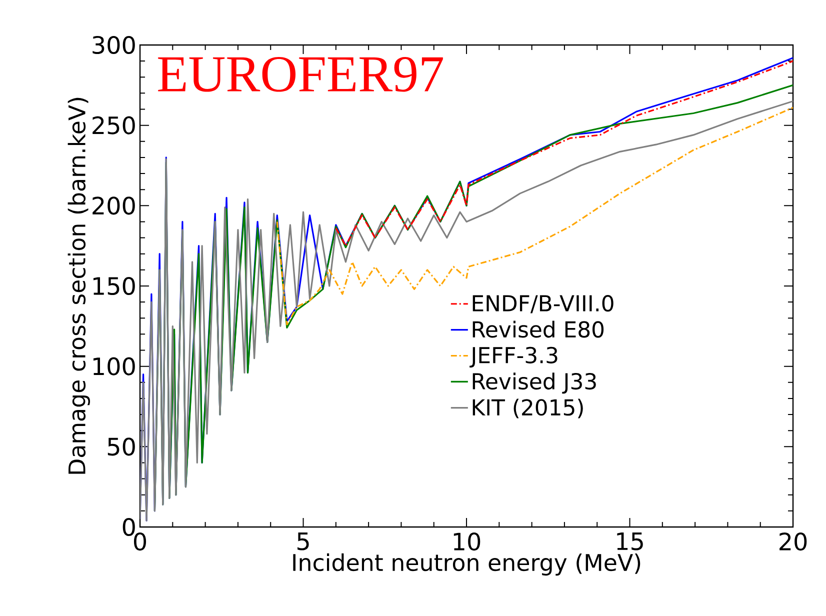 The width and height of the screenshot is (826, 616). Describe the element at coordinates (543, 304) in the screenshot. I see `legend-label: ENDF/B-VIII.0` at that location.